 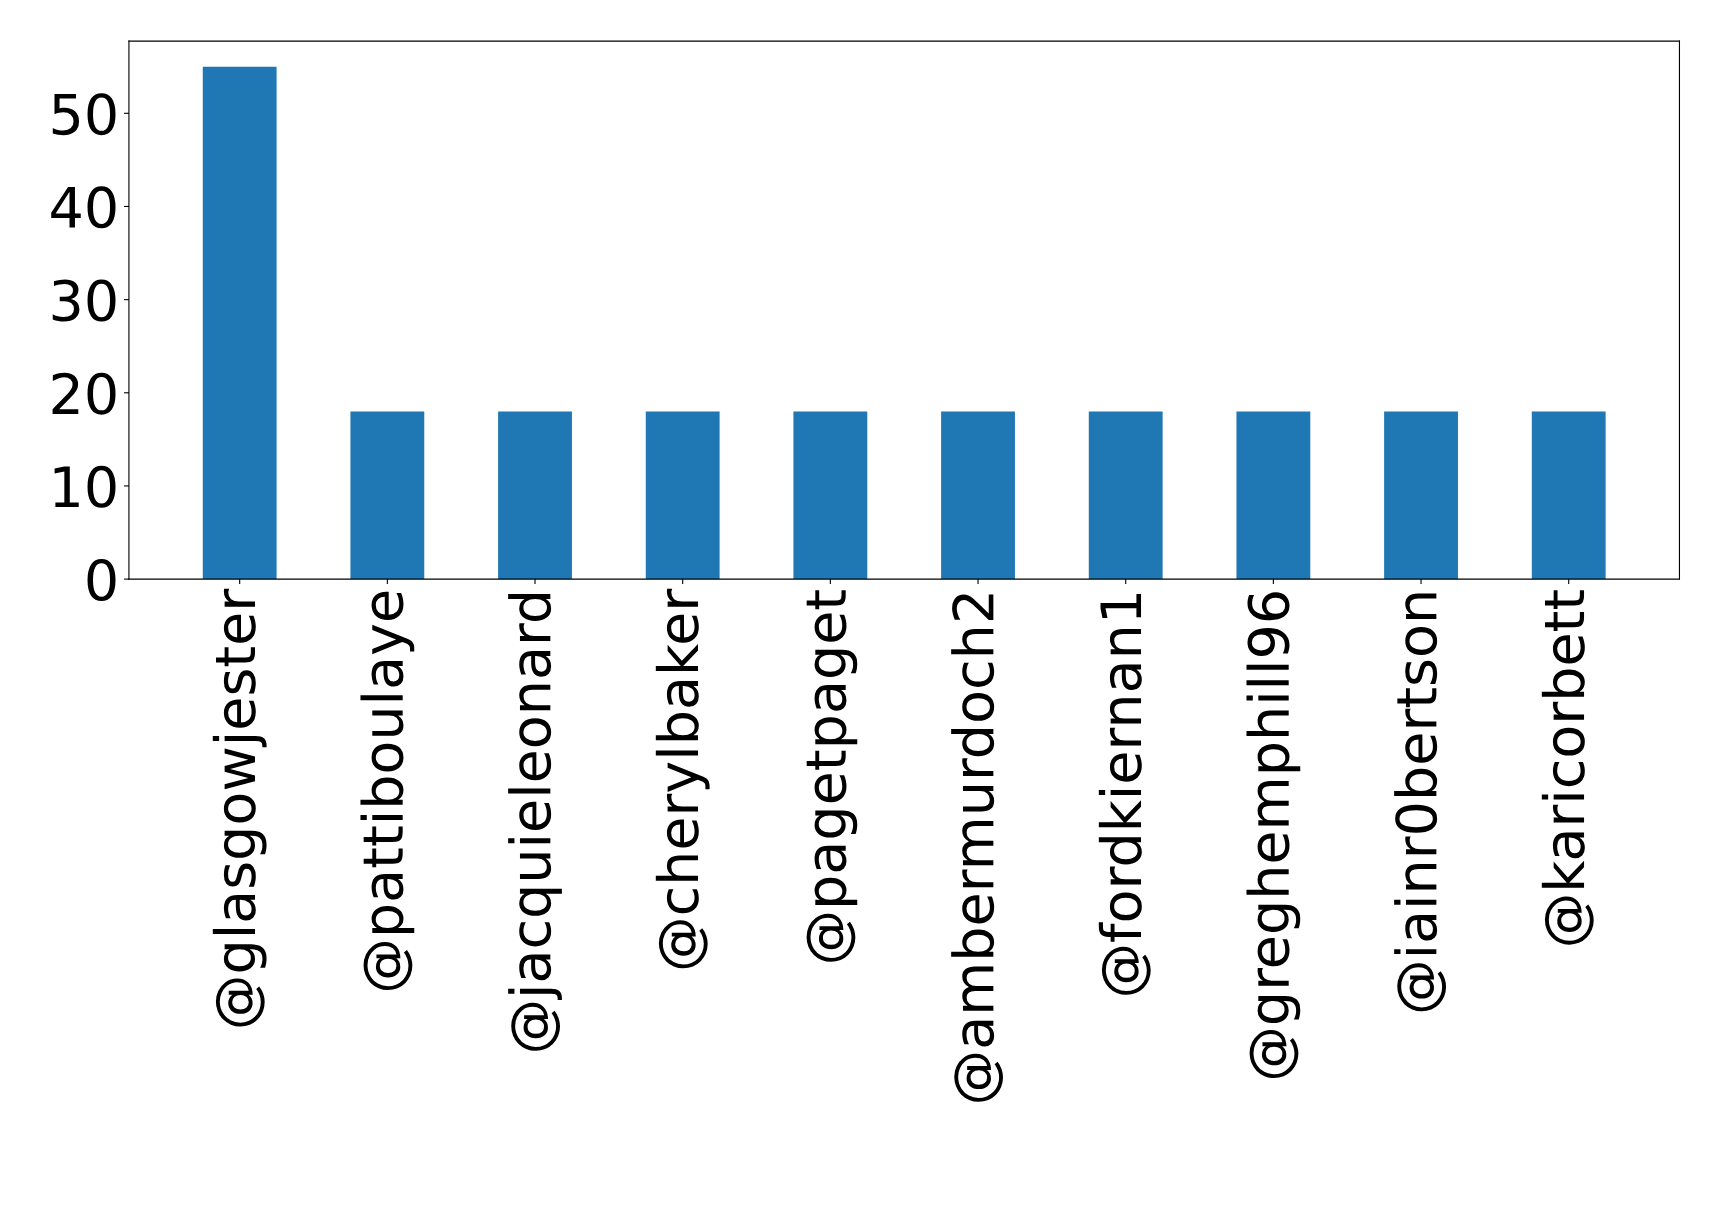 I want to click on y-tick-label: 0, so click(x=101, y=580).